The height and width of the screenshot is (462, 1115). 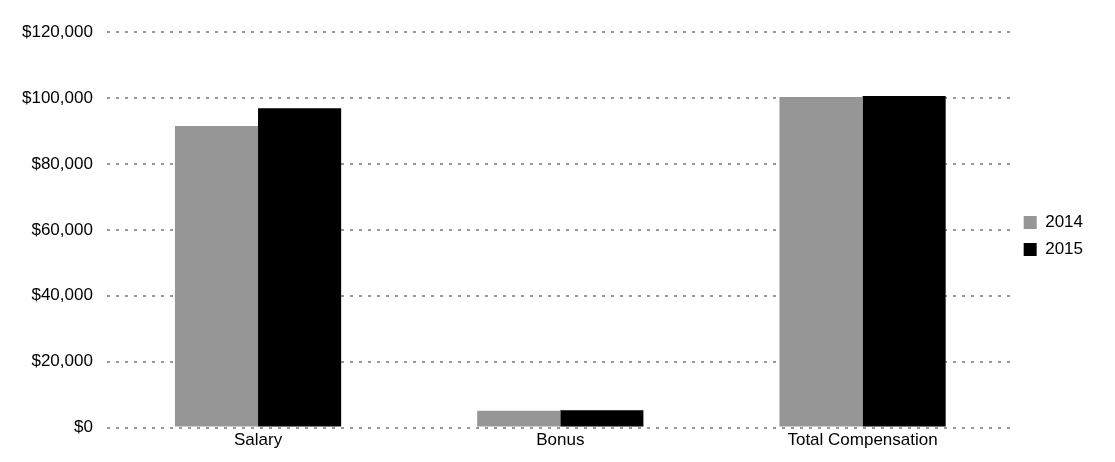 I want to click on legend-label: 2015, so click(x=1064, y=249).